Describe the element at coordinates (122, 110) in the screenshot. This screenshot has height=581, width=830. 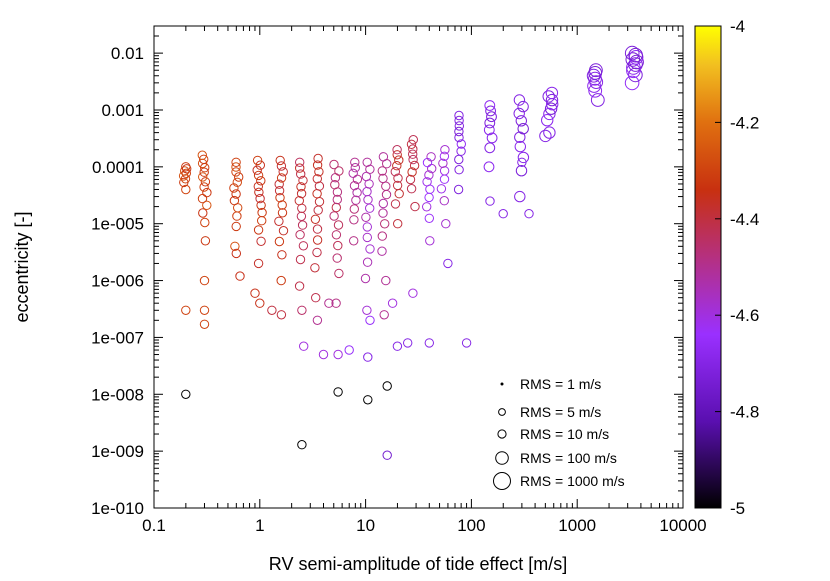
I see `y-tick-label: 0.001` at that location.